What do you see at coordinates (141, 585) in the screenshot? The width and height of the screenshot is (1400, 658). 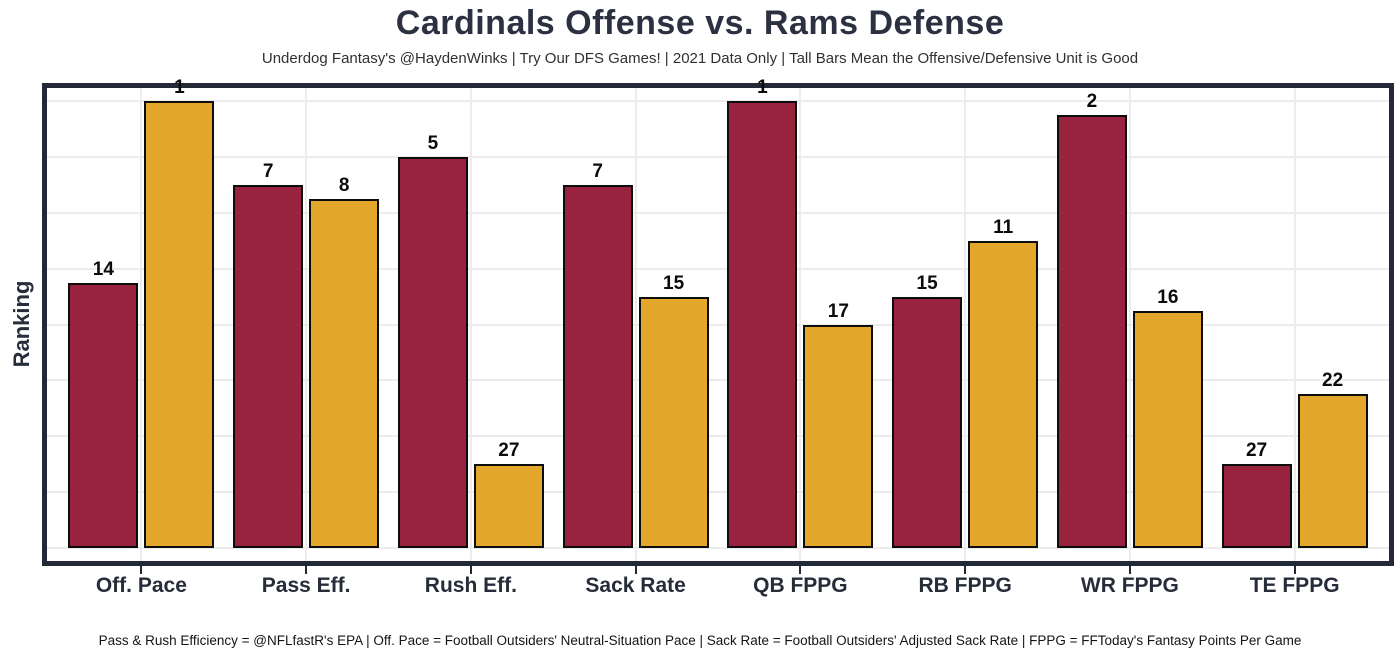 I see `x-axis-category-label: Off. Pace` at bounding box center [141, 585].